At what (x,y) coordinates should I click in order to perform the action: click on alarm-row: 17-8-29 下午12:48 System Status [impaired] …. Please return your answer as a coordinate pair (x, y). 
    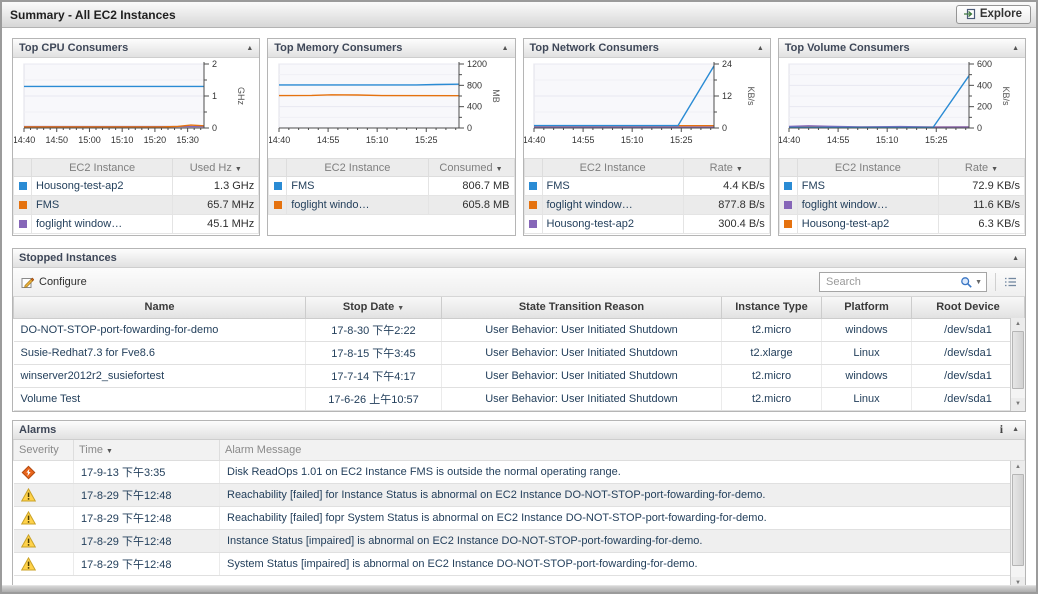
    Looking at the image, I should click on (519, 564).